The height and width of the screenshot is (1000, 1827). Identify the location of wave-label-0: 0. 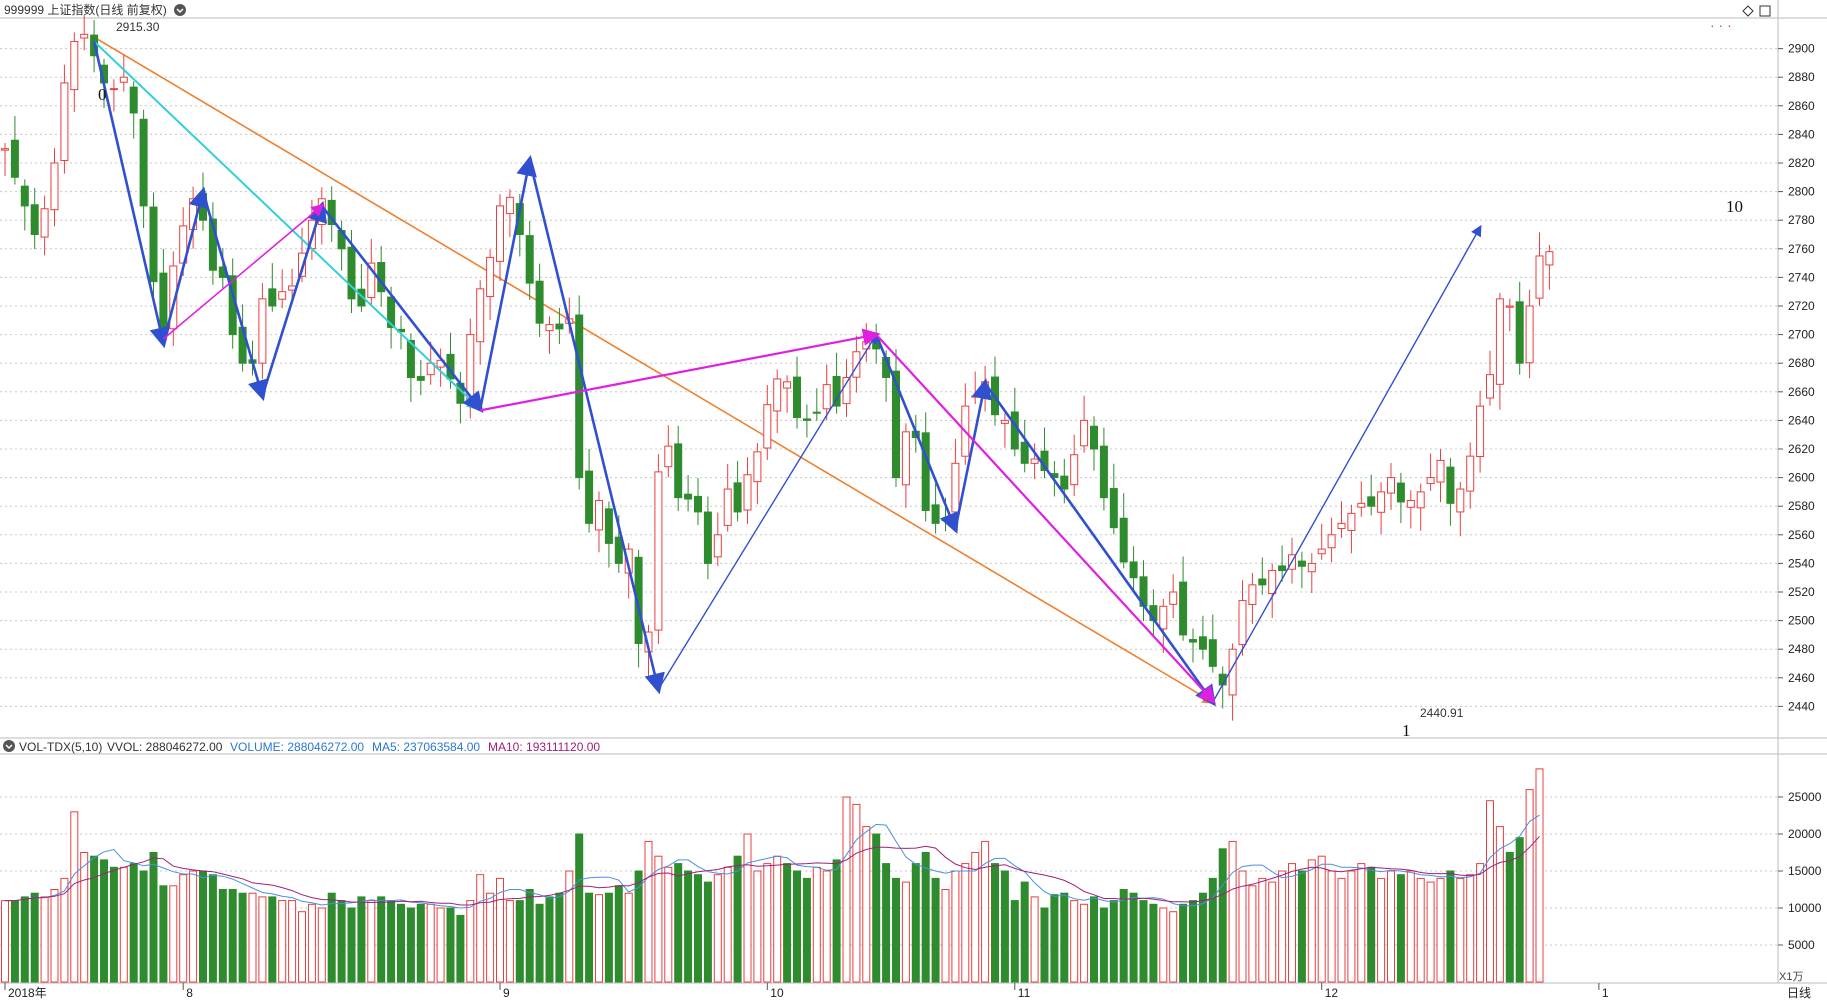
(102, 94).